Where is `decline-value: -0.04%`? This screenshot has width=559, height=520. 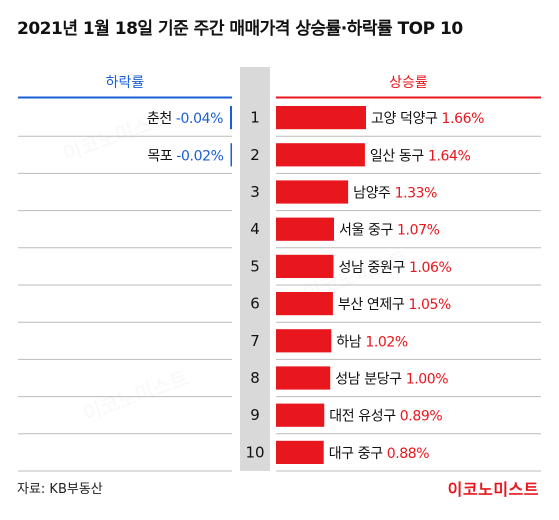 decline-value: -0.04% is located at coordinates (199, 119).